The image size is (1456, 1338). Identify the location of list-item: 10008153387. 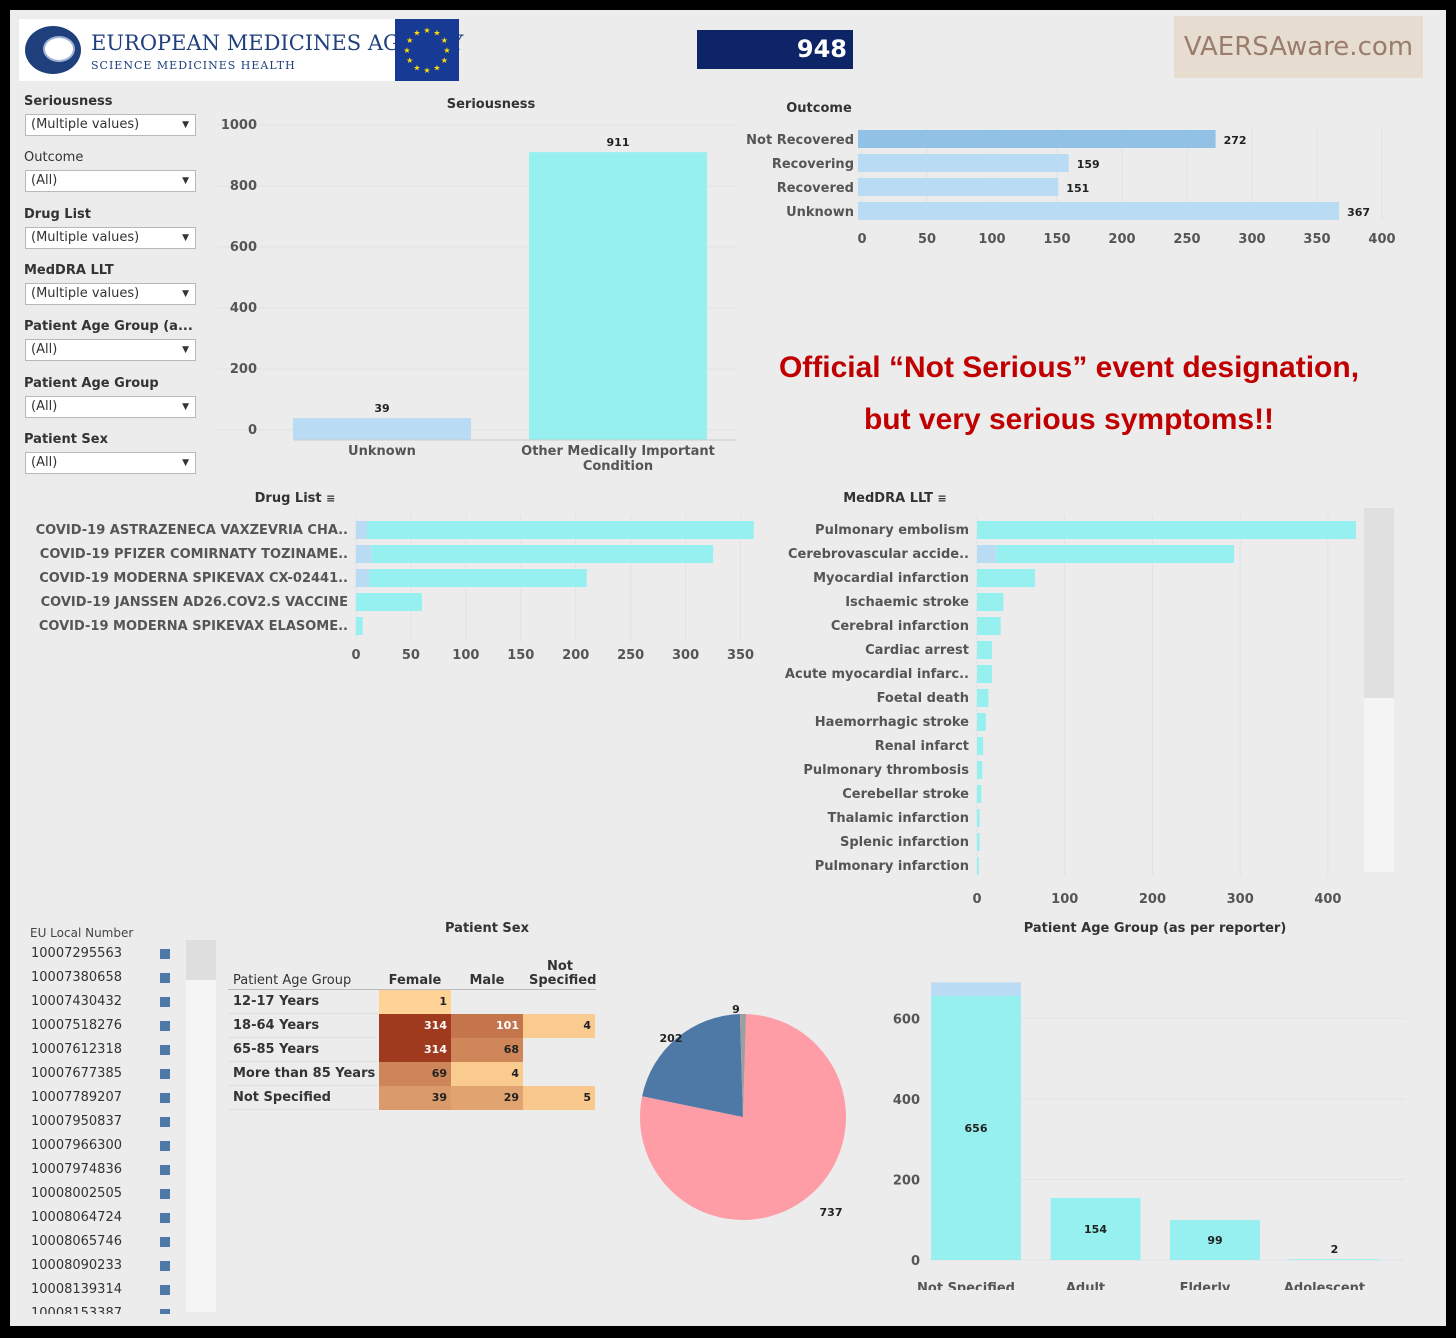
(119, 1308).